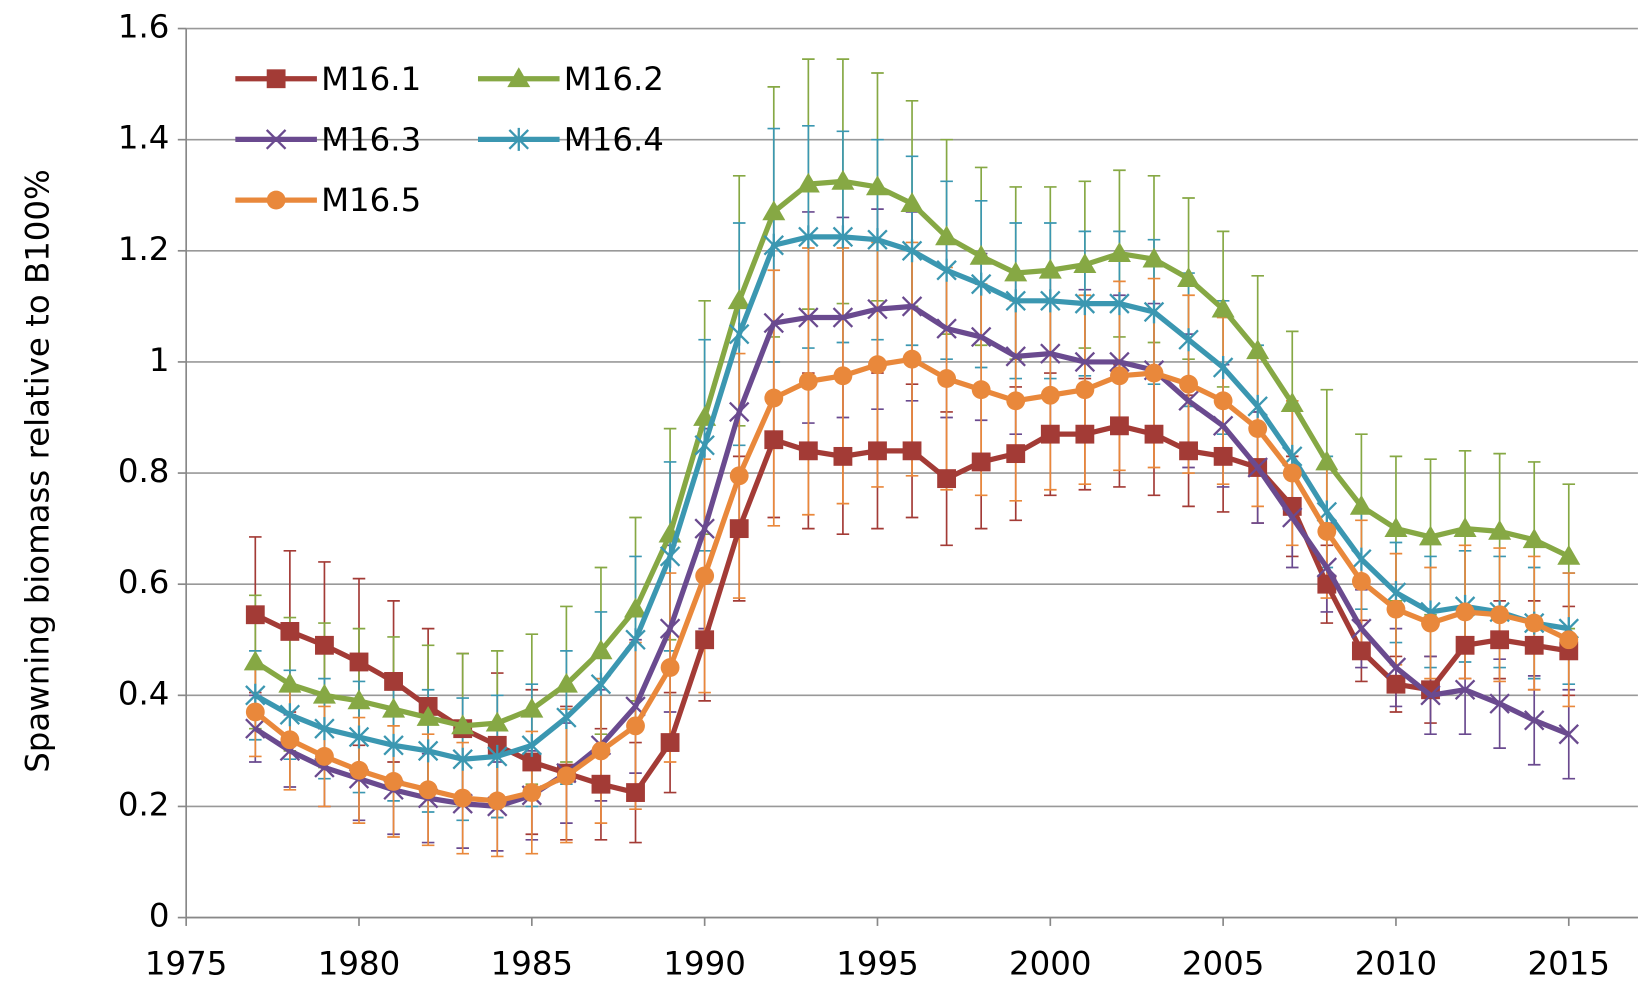 The width and height of the screenshot is (1640, 989). Describe the element at coordinates (144, 138) in the screenshot. I see `y-tick-label: 1.4` at that location.